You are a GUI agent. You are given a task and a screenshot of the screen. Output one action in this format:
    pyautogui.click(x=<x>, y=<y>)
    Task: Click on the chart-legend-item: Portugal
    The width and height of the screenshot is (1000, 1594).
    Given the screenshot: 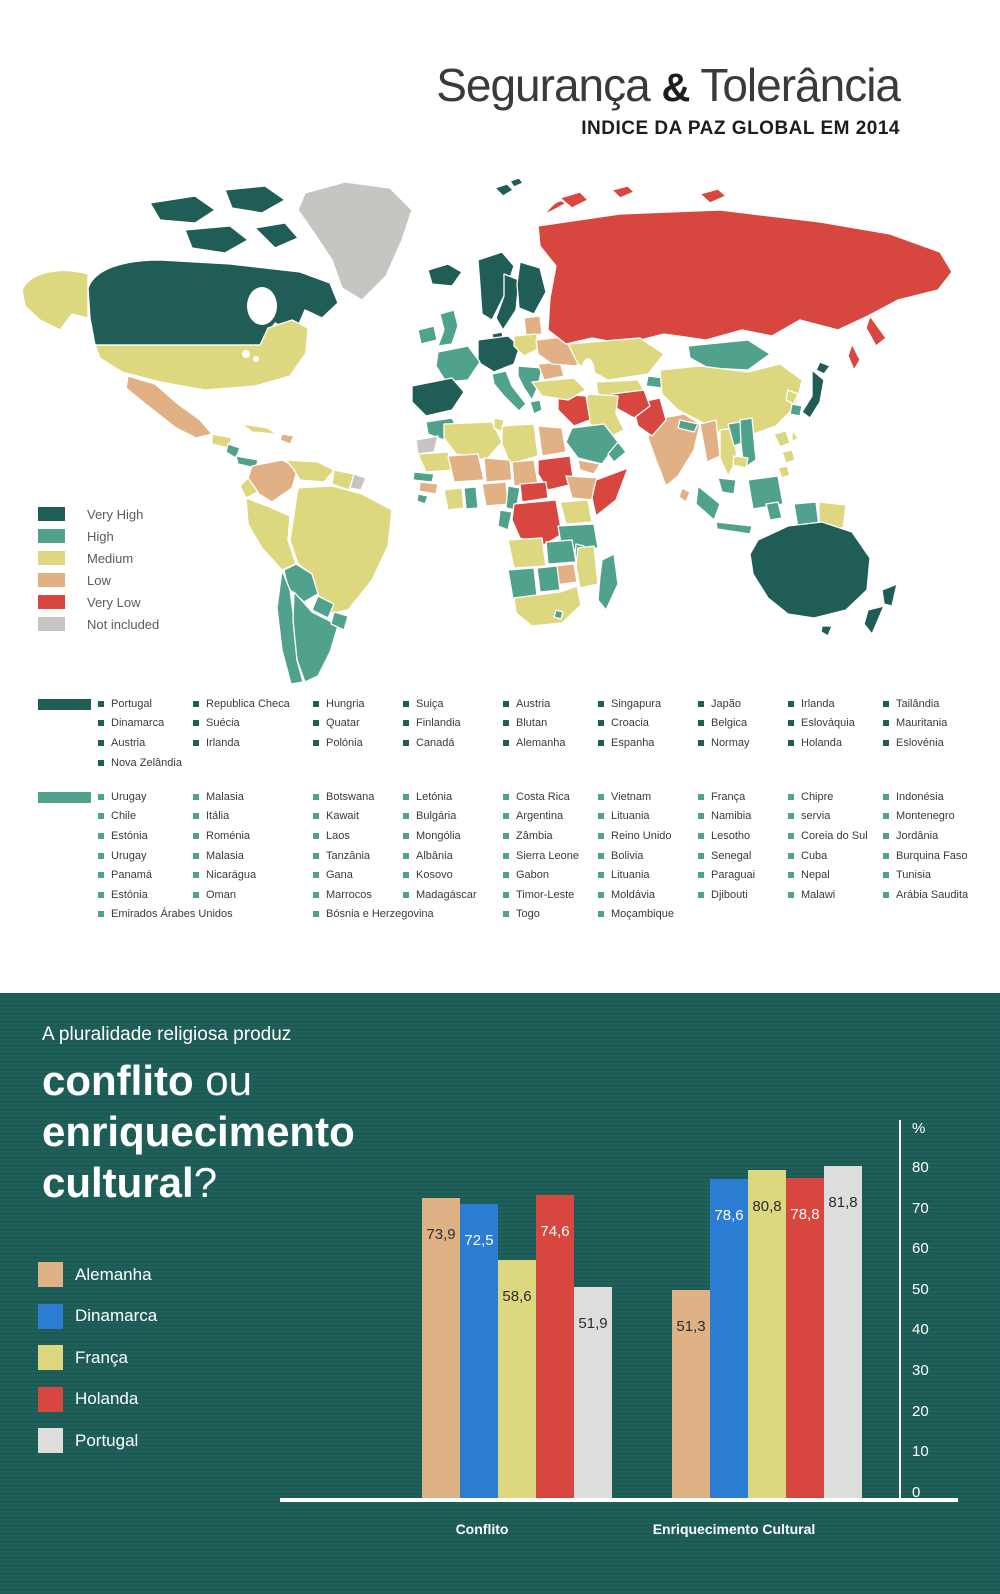 What is the action you would take?
    pyautogui.click(x=97, y=1440)
    